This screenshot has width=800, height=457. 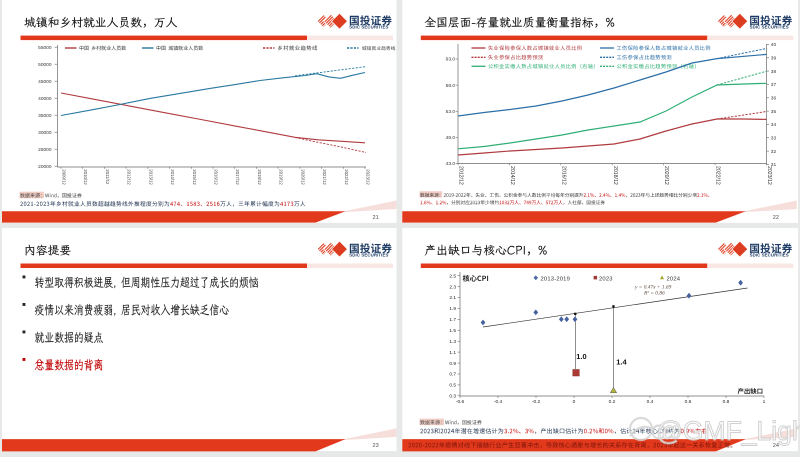 What do you see at coordinates (688, 402) in the screenshot?
I see `svg-text: 0.6` at bounding box center [688, 402].